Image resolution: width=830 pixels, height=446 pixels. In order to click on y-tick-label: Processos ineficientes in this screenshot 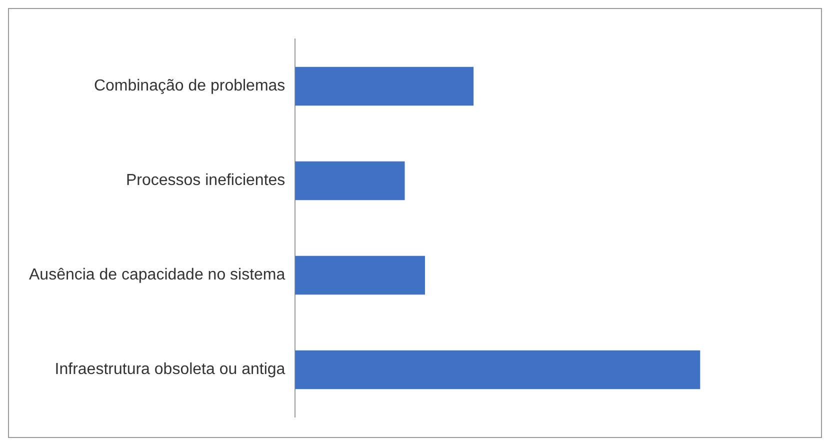, I will do `click(206, 181)`.